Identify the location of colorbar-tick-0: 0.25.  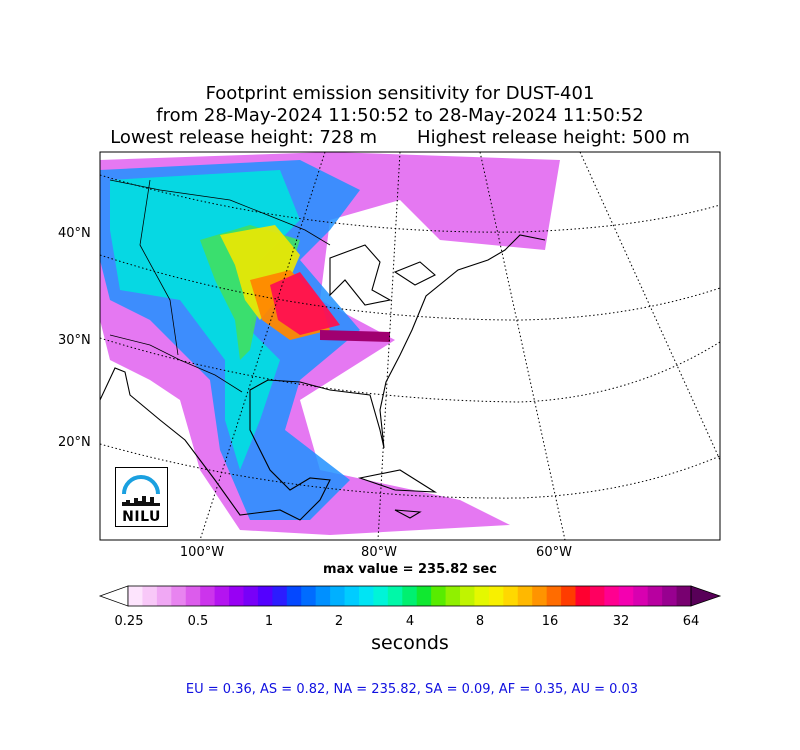
(129, 621).